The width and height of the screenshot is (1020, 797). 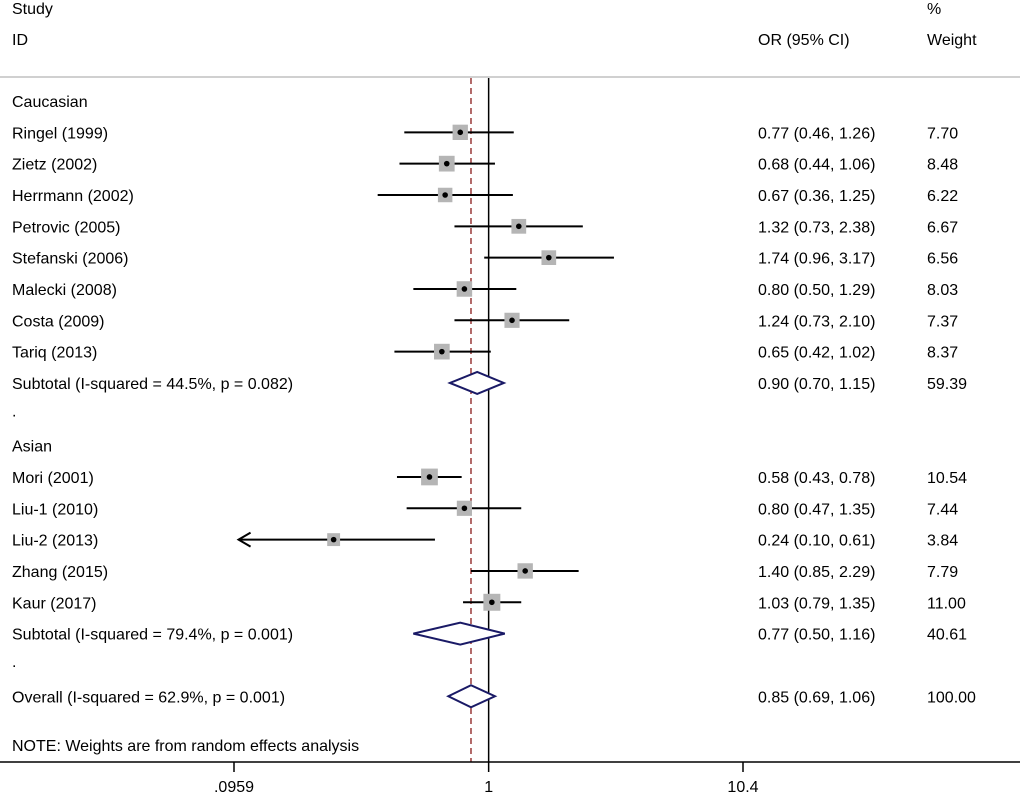 What do you see at coordinates (54, 165) in the screenshot?
I see `study-label: Zietz (2002)` at bounding box center [54, 165].